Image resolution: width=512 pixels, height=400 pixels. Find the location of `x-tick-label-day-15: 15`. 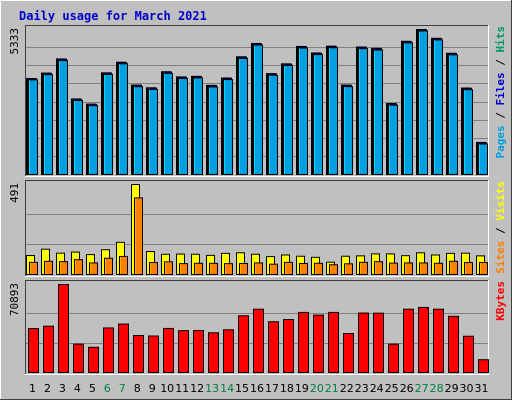

x-tick-label-day-15: 15 is located at coordinates (242, 388).